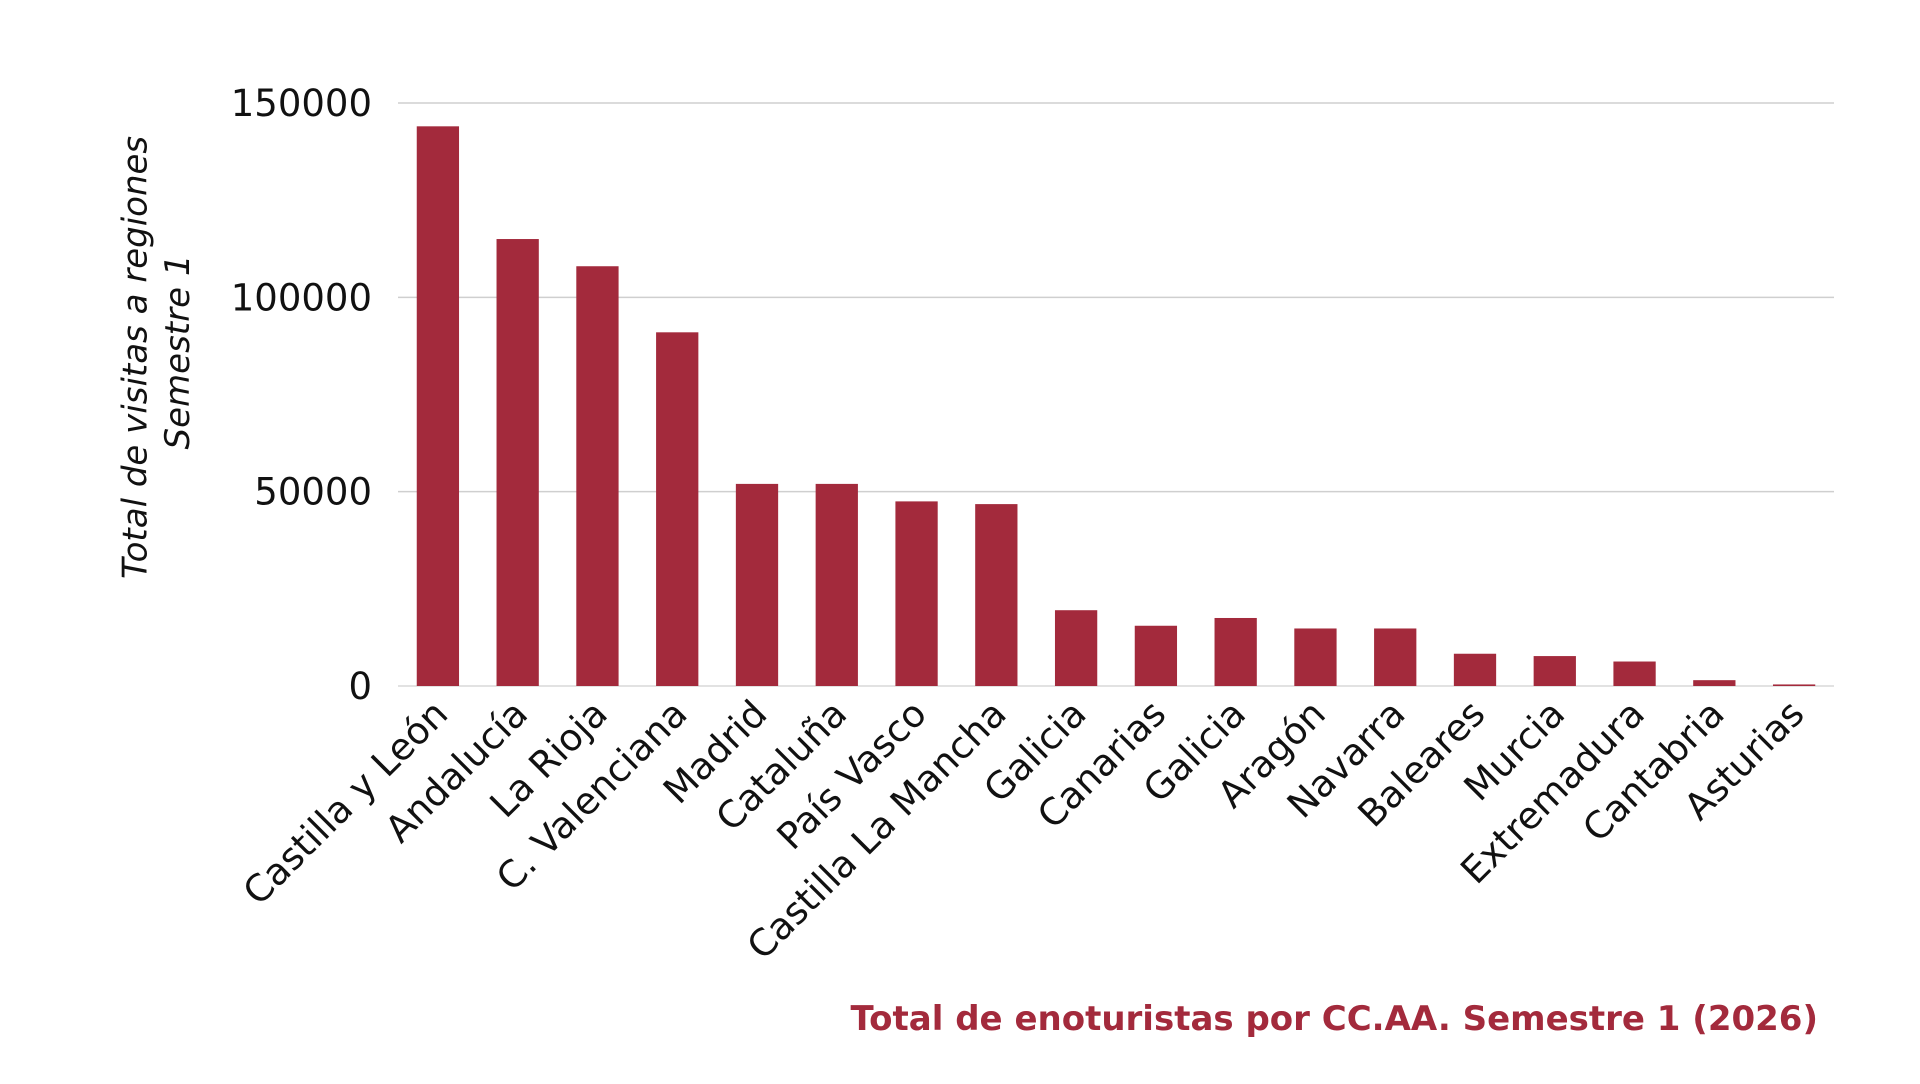 The width and height of the screenshot is (1920, 1084). What do you see at coordinates (360, 686) in the screenshot?
I see `y-tick-label: 0` at bounding box center [360, 686].